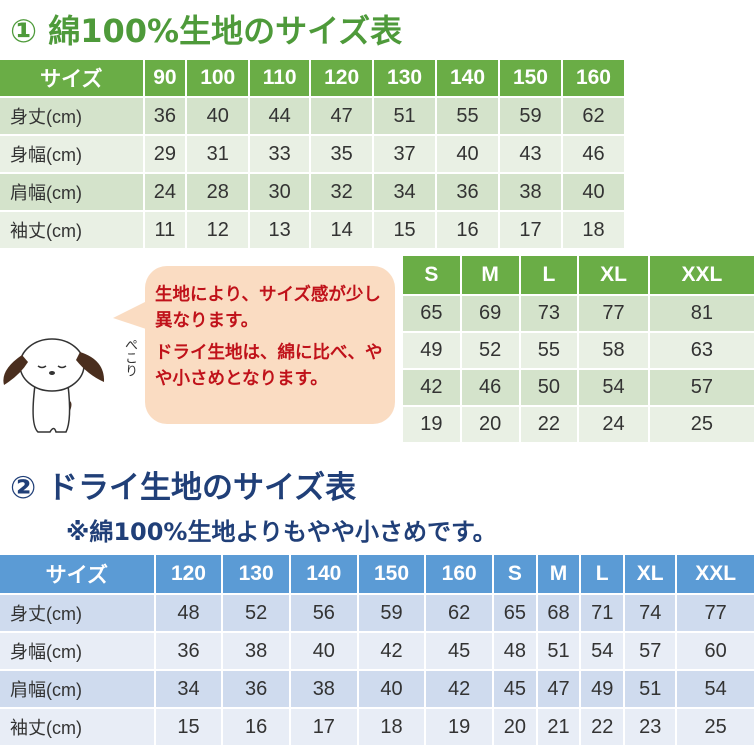 This screenshot has height=756, width=756. Describe the element at coordinates (613, 350) in the screenshot. I see `table-cell: 58` at that location.